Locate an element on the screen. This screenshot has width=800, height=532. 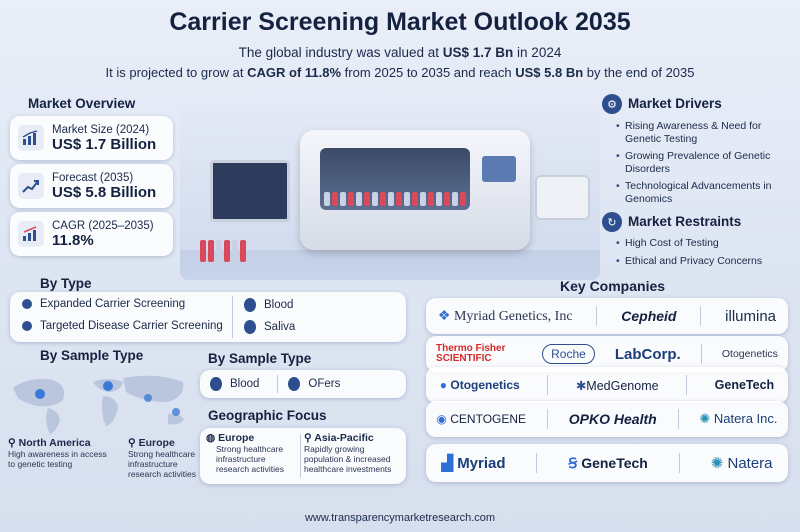
stat-label: CAGR (2025–2035) is located at coordinates (103, 225).